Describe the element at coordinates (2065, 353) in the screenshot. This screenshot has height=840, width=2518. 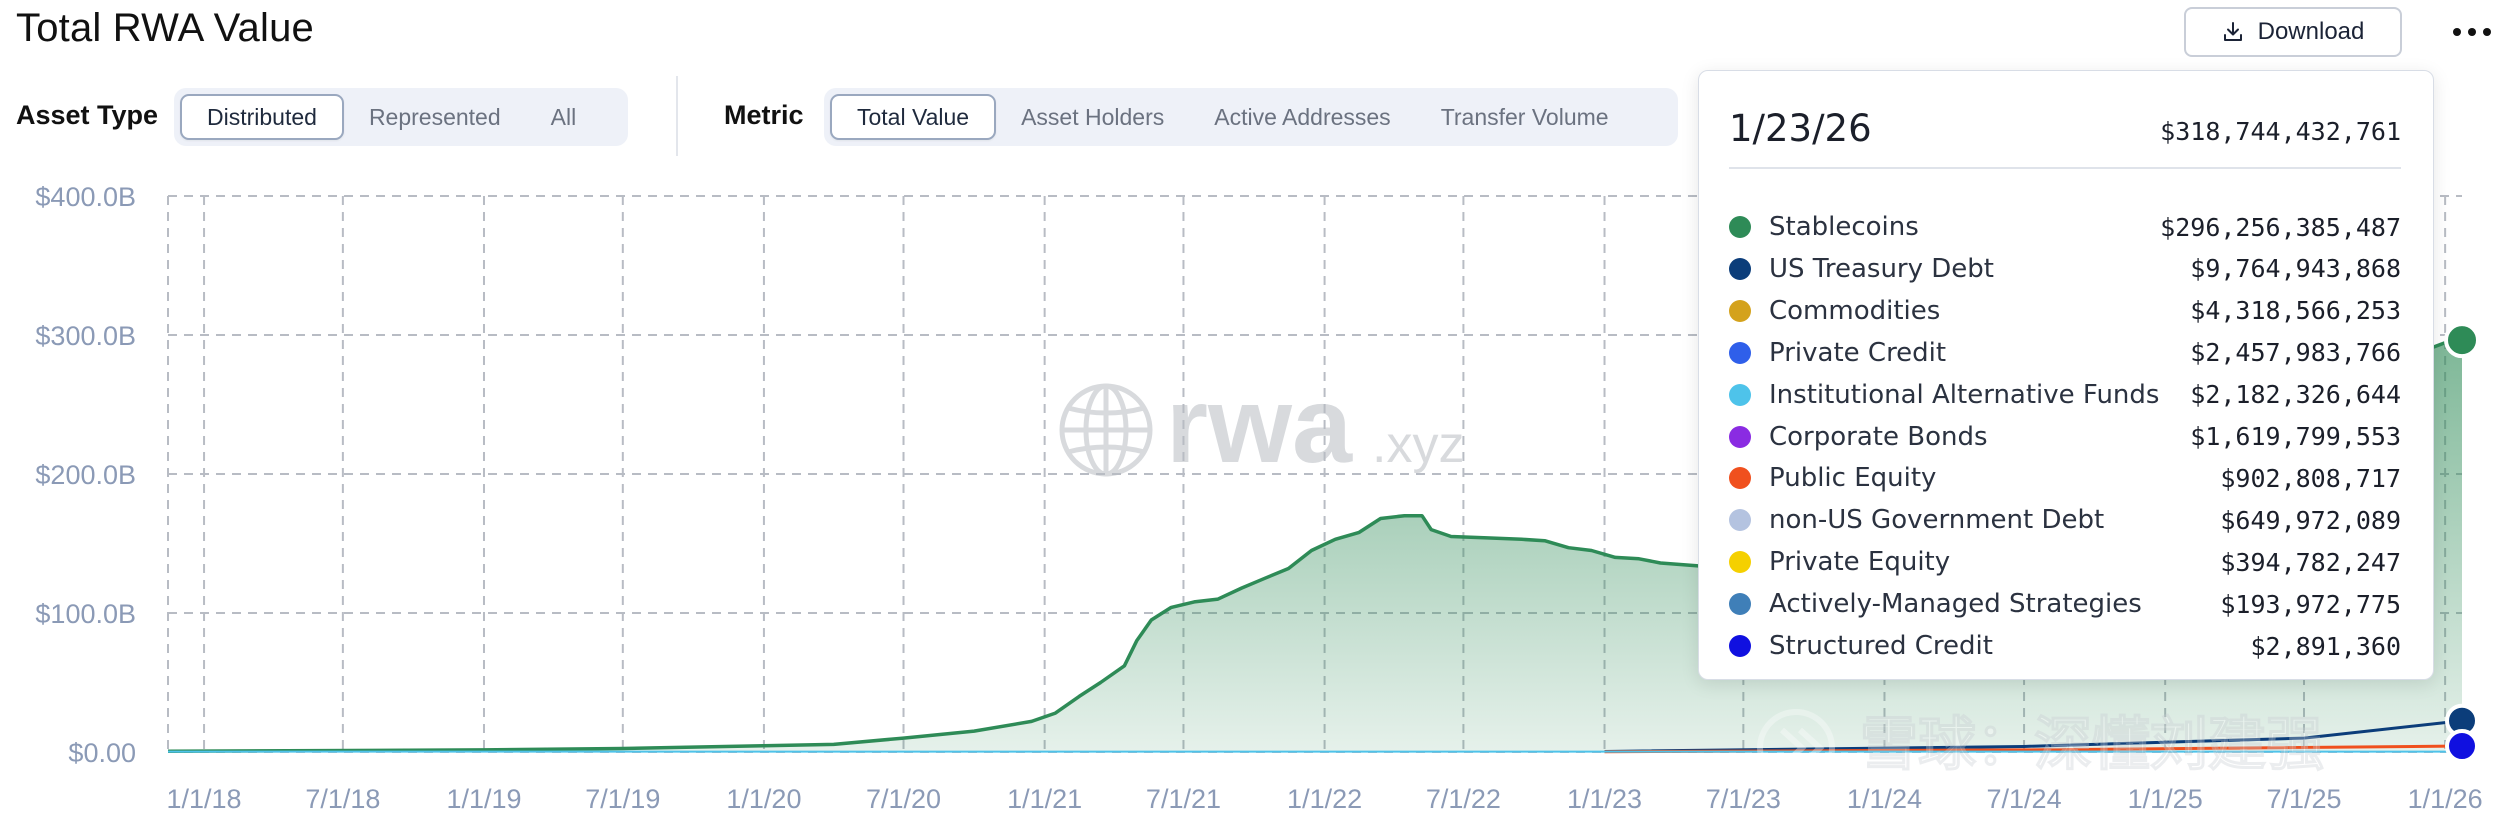
I see `tooltip-row: Private Credit $2,457,983,766` at that location.